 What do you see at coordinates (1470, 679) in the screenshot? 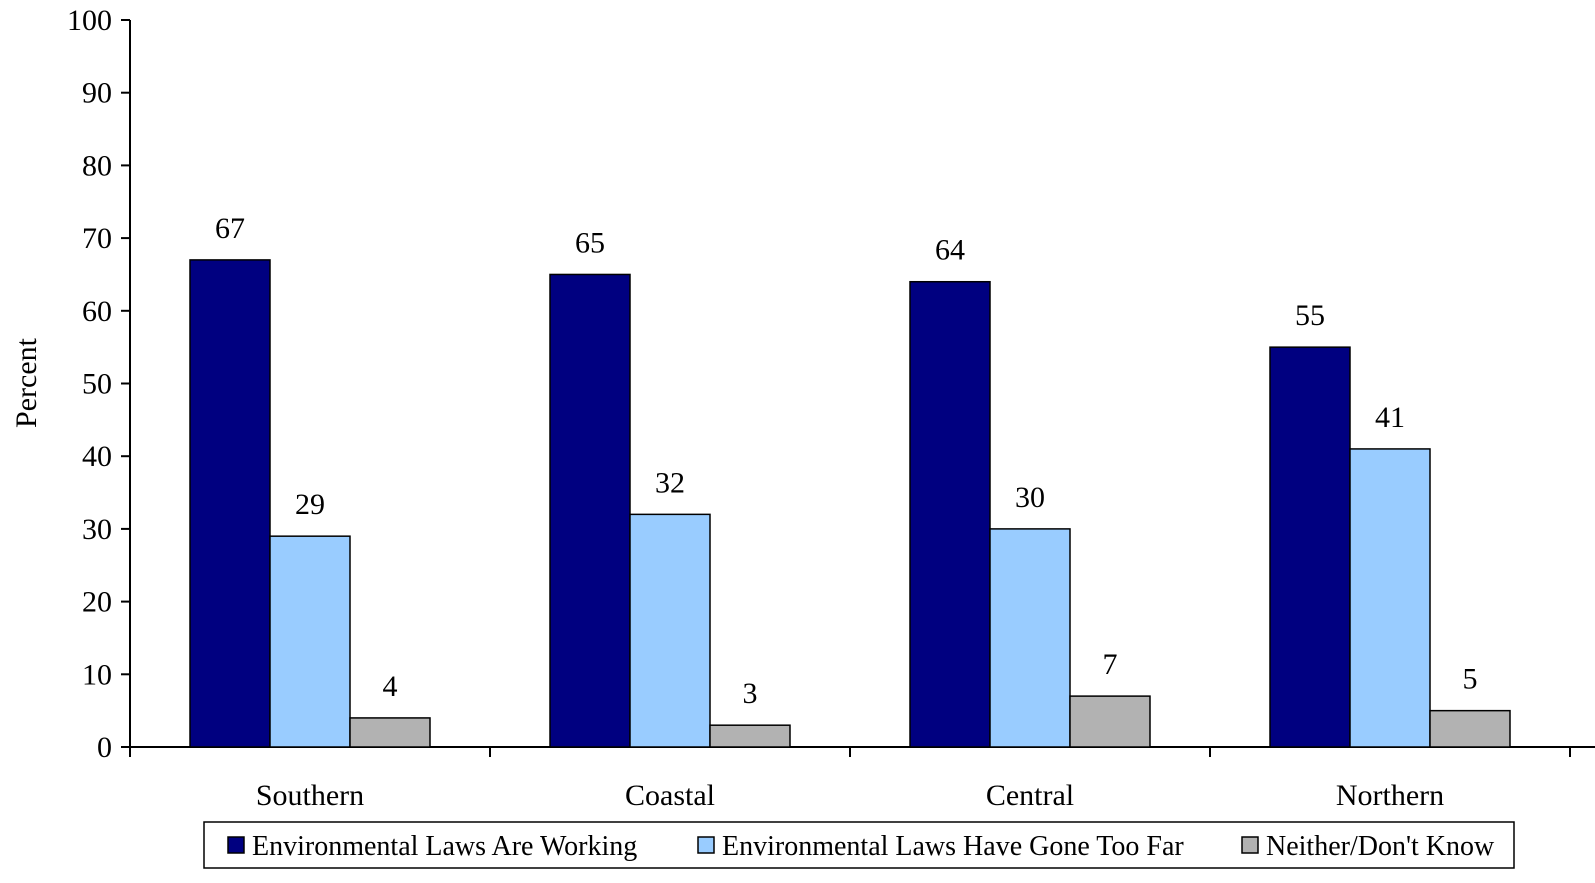
I see `data-label: 5` at bounding box center [1470, 679].